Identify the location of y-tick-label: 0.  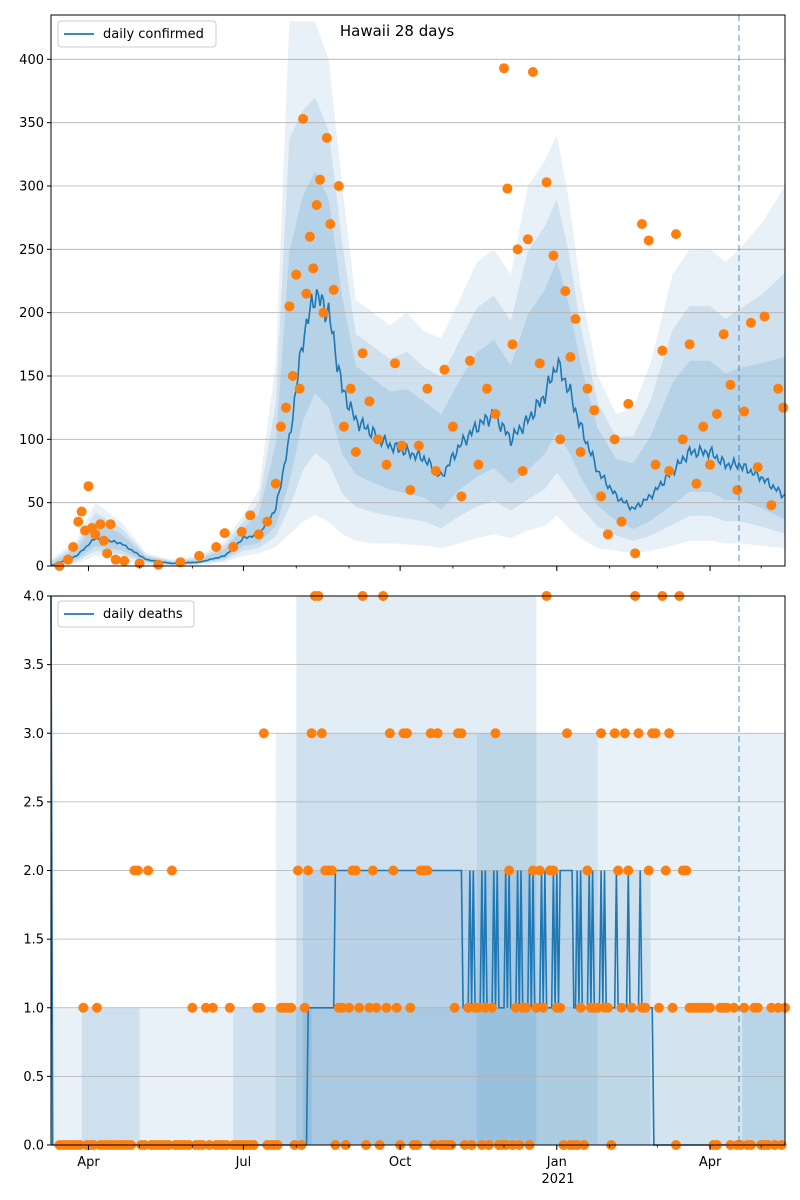
(40, 567).